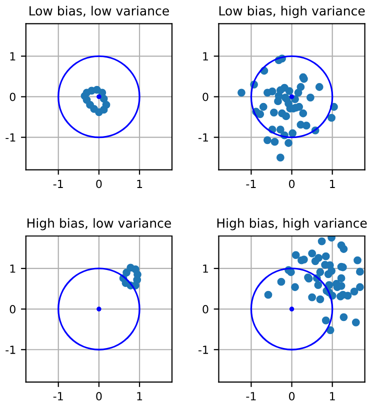 The width and height of the screenshot is (370, 407). What do you see at coordinates (292, 12) in the screenshot?
I see `chart-title: Low bias, high variance` at bounding box center [292, 12].